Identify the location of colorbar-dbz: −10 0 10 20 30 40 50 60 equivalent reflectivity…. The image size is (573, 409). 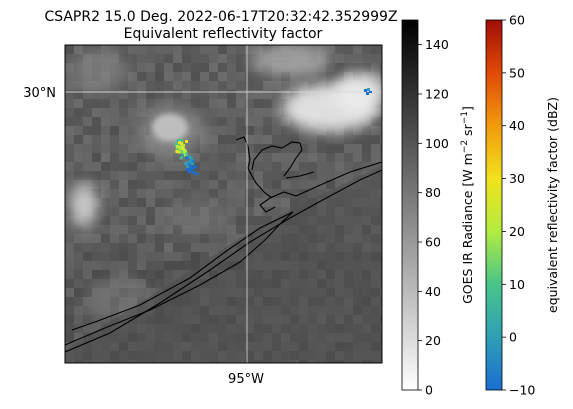
(522, 205).